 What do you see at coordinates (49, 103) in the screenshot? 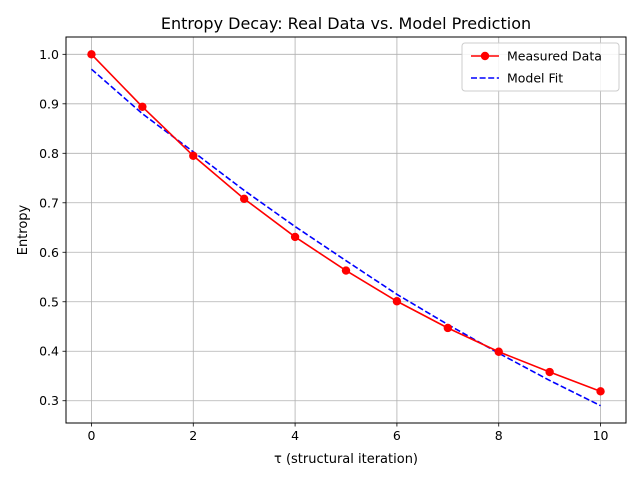
I see `y-tick-label: 0.9` at bounding box center [49, 103].